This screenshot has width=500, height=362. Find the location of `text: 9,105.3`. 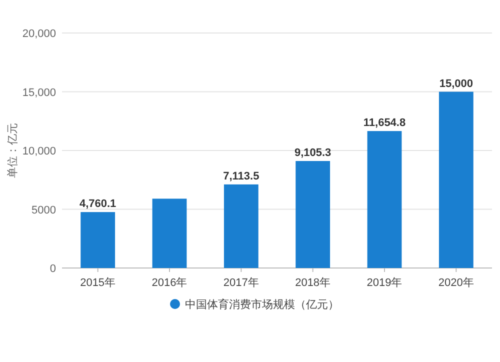

text: 9,105.3 is located at coordinates (313, 153).